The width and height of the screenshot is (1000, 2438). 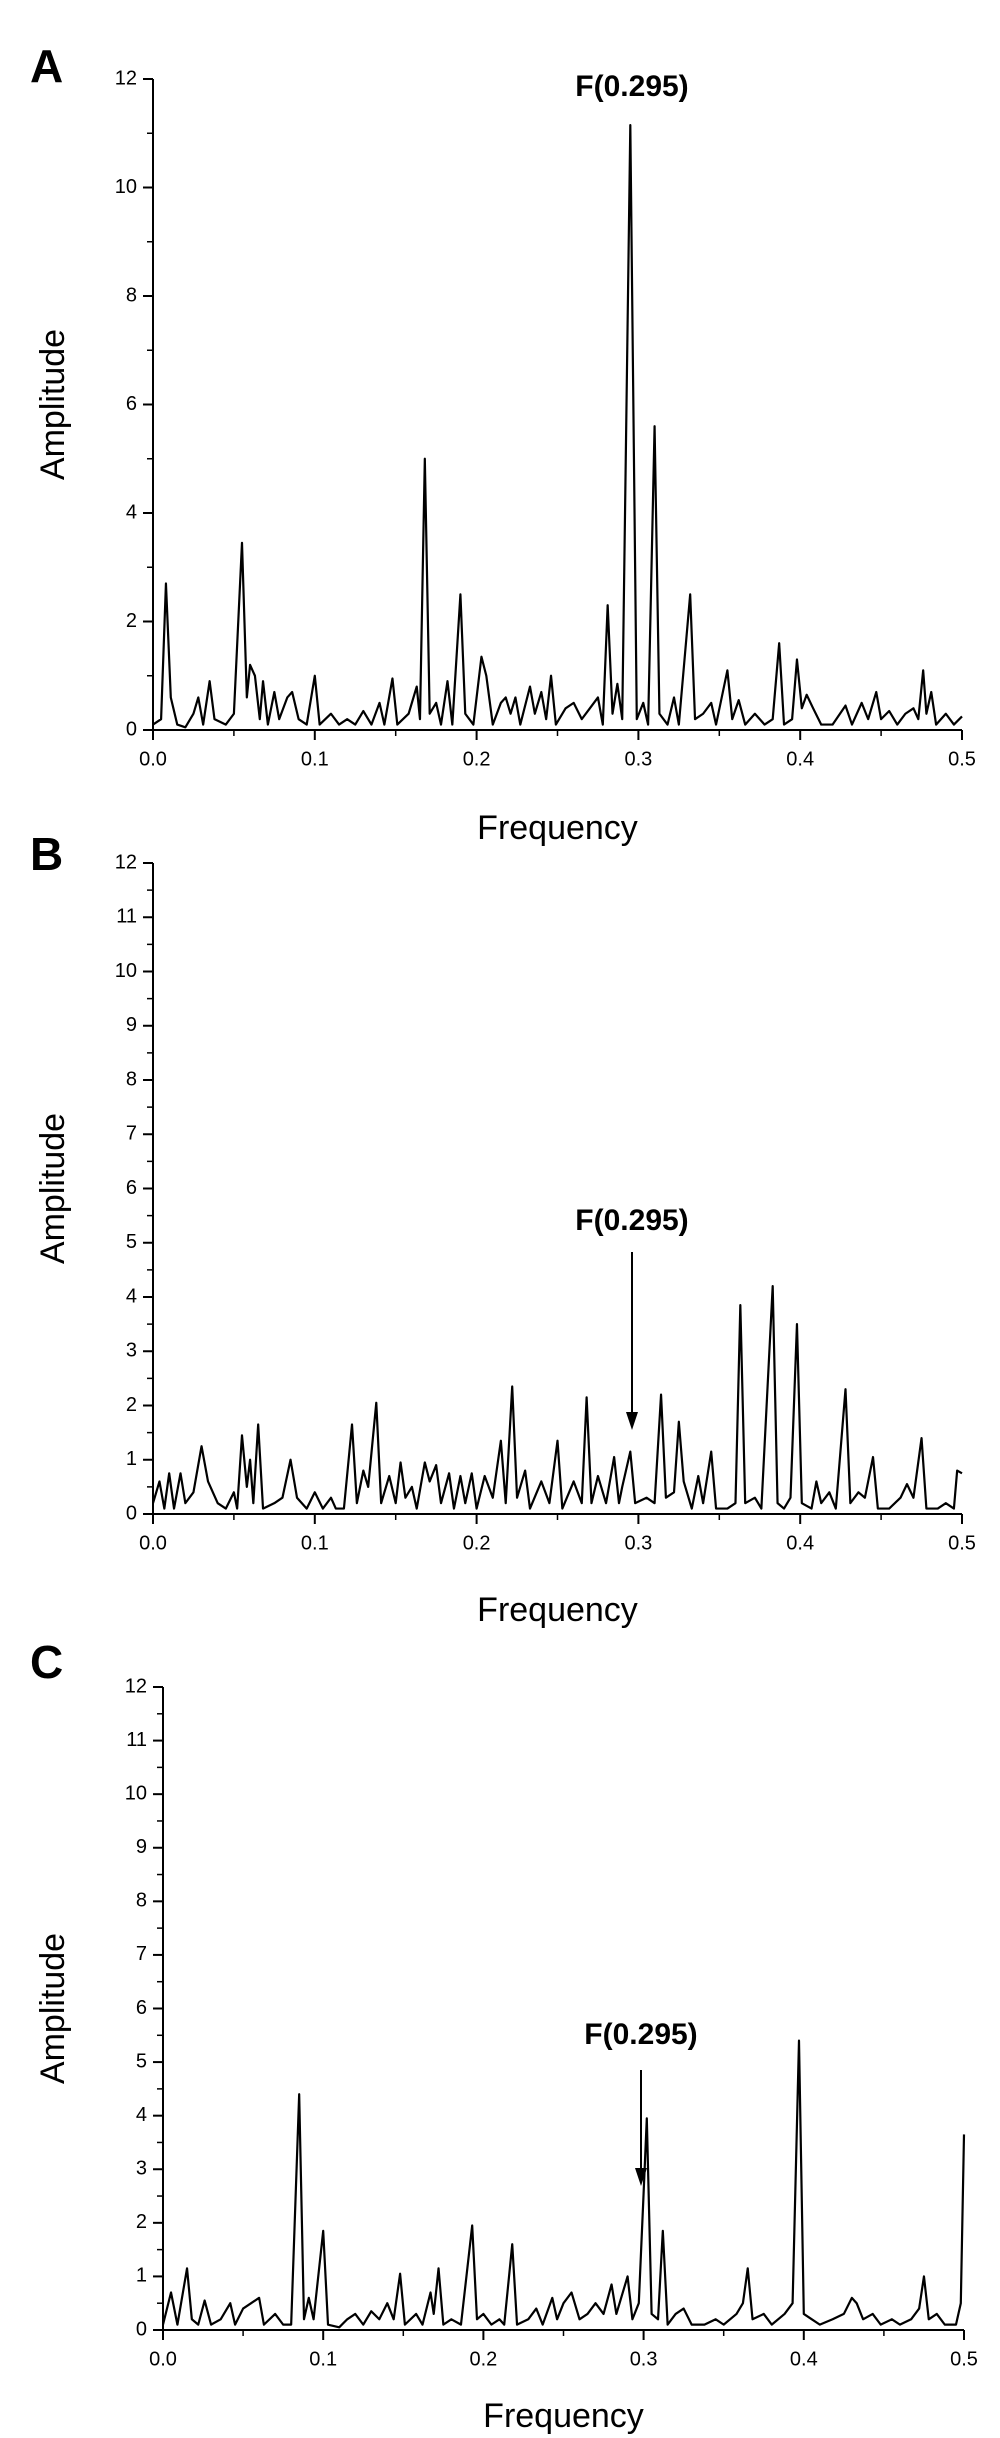 What do you see at coordinates (46, 1662) in the screenshot?
I see `panel-label: C` at bounding box center [46, 1662].